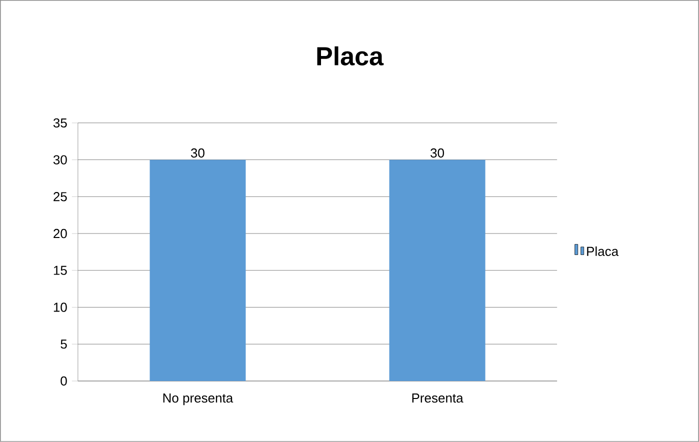  I want to click on y-tick-label: 35, so click(60, 123).